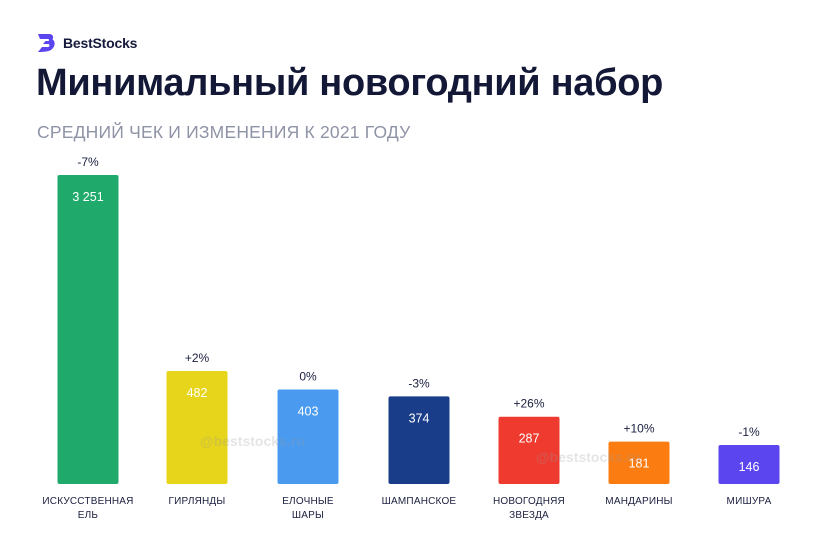 The height and width of the screenshot is (534, 828). I want to click on bar-value-label: 374, so click(419, 418).